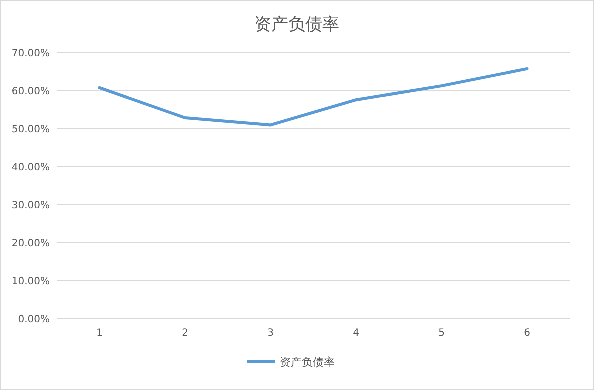  Describe the element at coordinates (31, 244) in the screenshot. I see `y-tick-label: 20.00%` at that location.